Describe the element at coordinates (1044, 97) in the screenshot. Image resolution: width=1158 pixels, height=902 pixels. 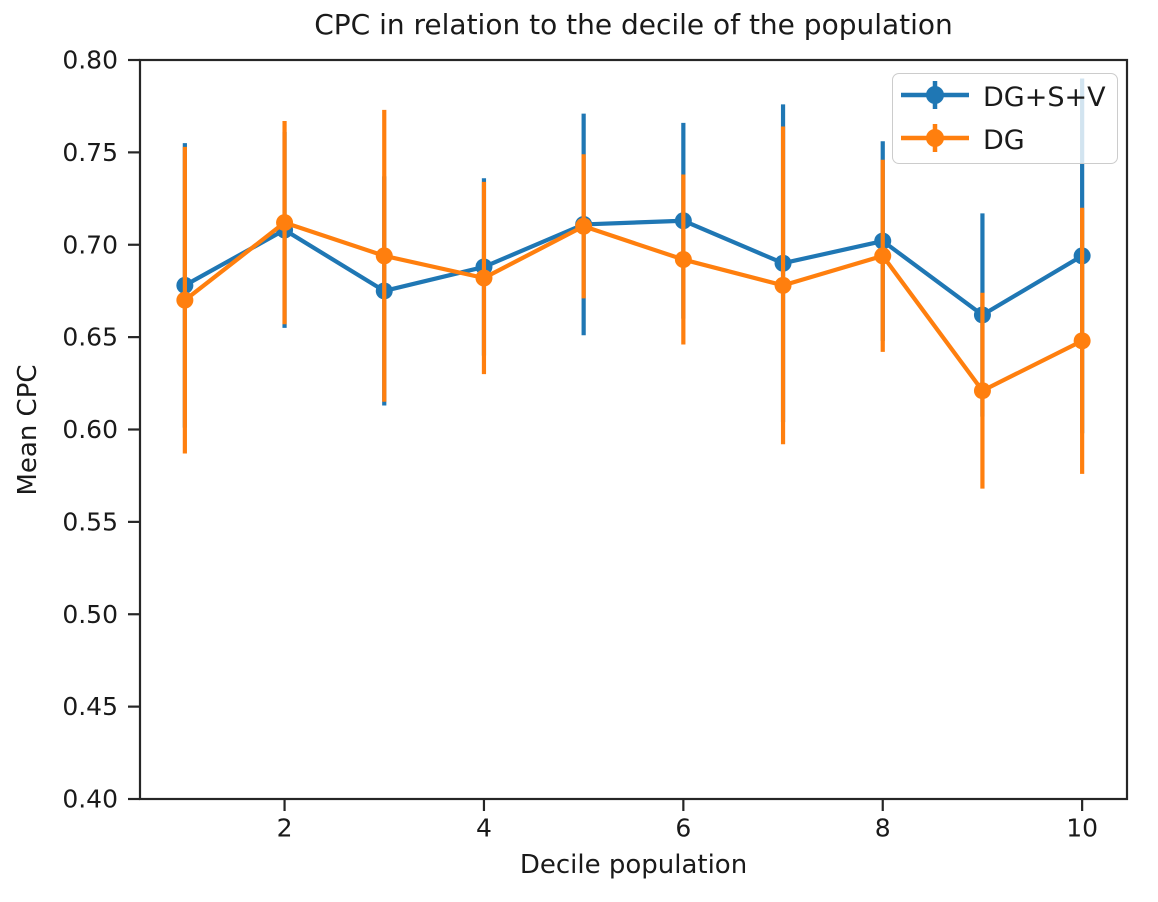
I see `legend-label: DG+S+V` at that location.